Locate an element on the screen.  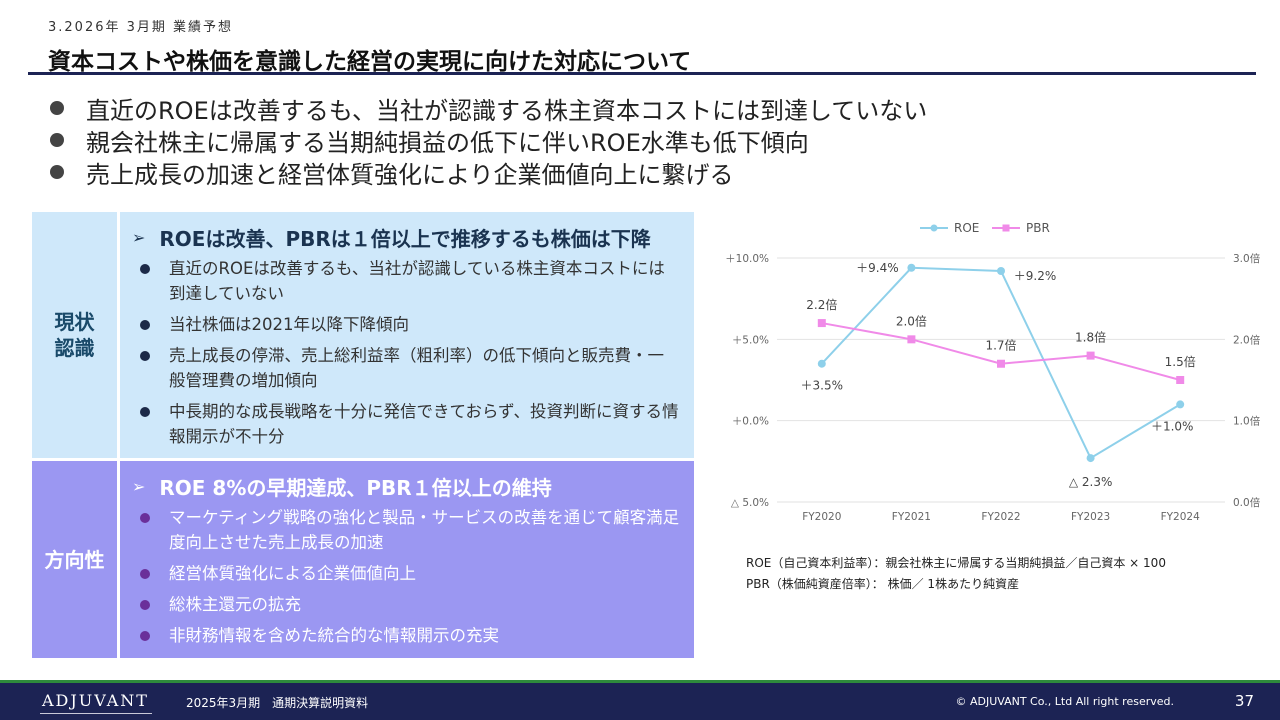
direction-item-text: 総株主還元の拡充 is located at coordinates (235, 604).